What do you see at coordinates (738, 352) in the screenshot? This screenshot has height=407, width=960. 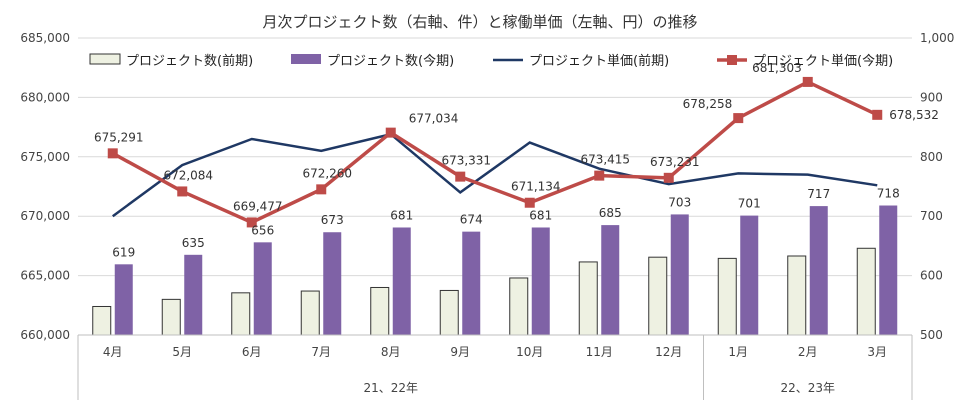 I see `x-tick-label: 1月` at bounding box center [738, 352].